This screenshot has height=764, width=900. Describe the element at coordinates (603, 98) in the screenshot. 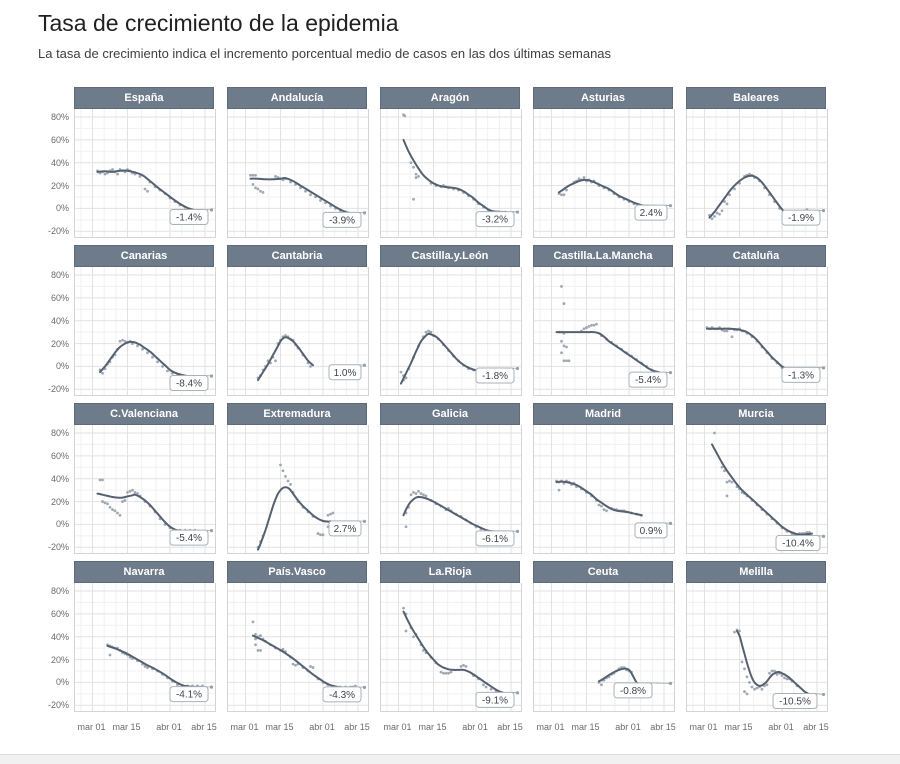

I see `facet-title: Asturias` at that location.